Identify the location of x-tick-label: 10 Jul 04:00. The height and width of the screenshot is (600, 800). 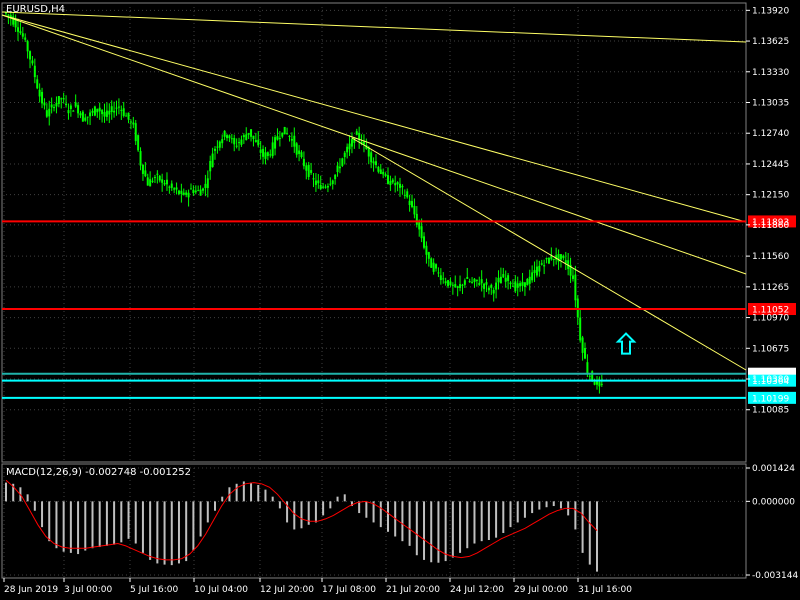
(221, 590).